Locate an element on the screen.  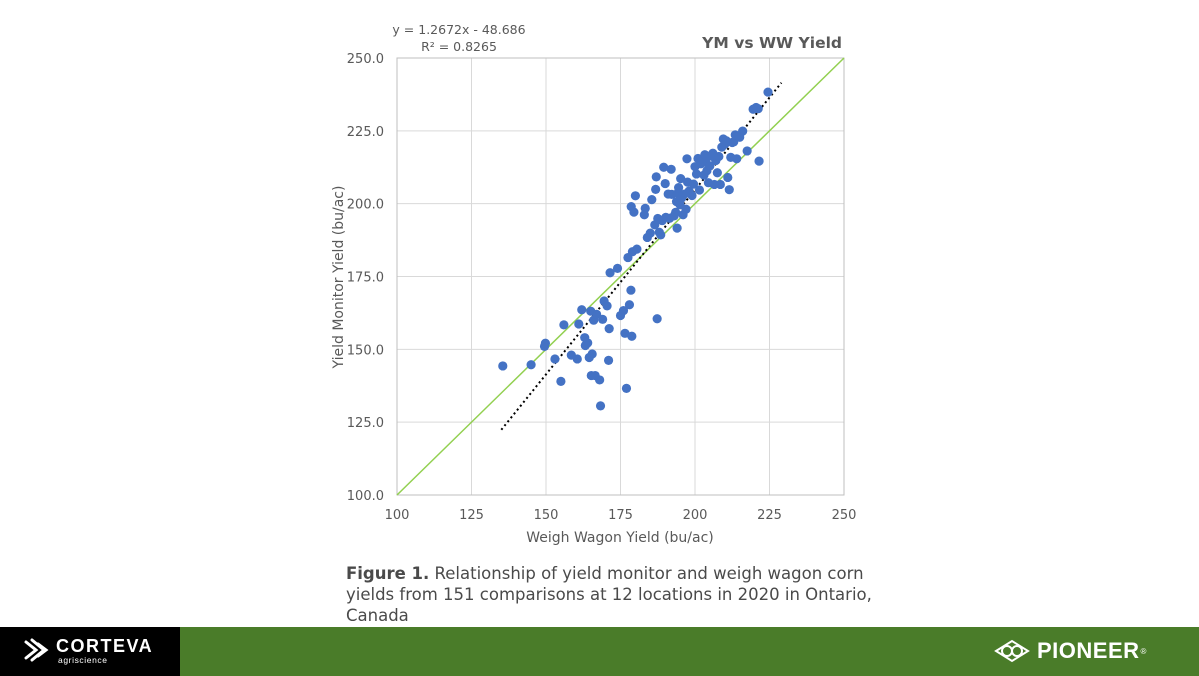
r-squared-label: R² = 0.8265 is located at coordinates (459, 46).